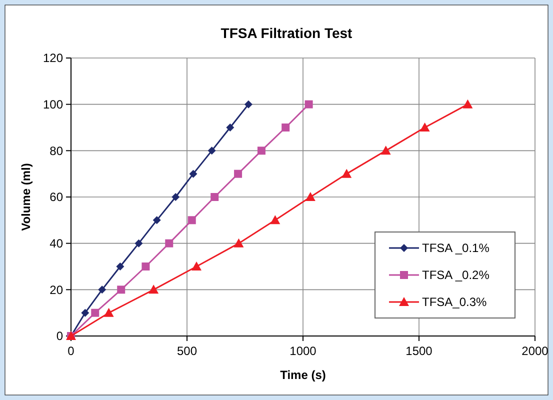  Describe the element at coordinates (187, 351) in the screenshot. I see `x-tick-label: 500` at that location.